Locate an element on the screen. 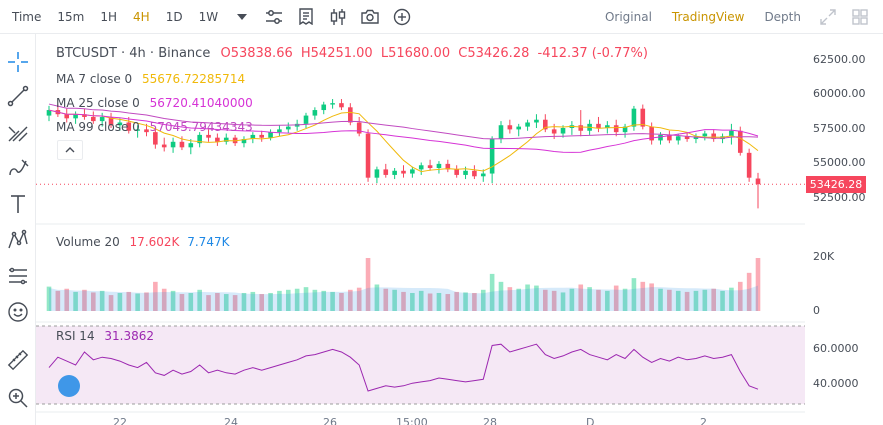 The height and width of the screenshot is (425, 883). rsi-value: 31.3862 is located at coordinates (129, 336).